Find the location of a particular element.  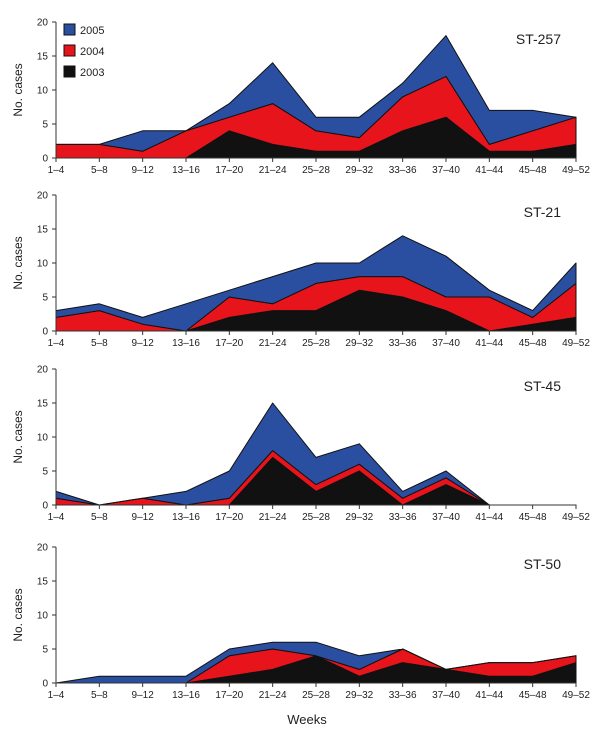

panel-title: ST-45 is located at coordinates (543, 386).